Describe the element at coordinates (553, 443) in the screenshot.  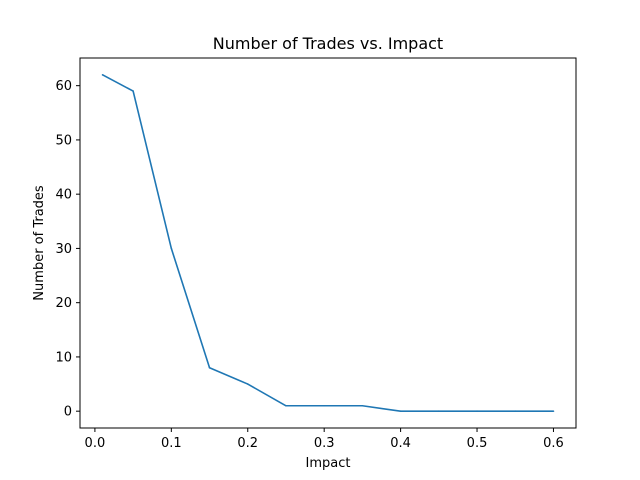
I see `x-tick-label: 0.6` at that location.